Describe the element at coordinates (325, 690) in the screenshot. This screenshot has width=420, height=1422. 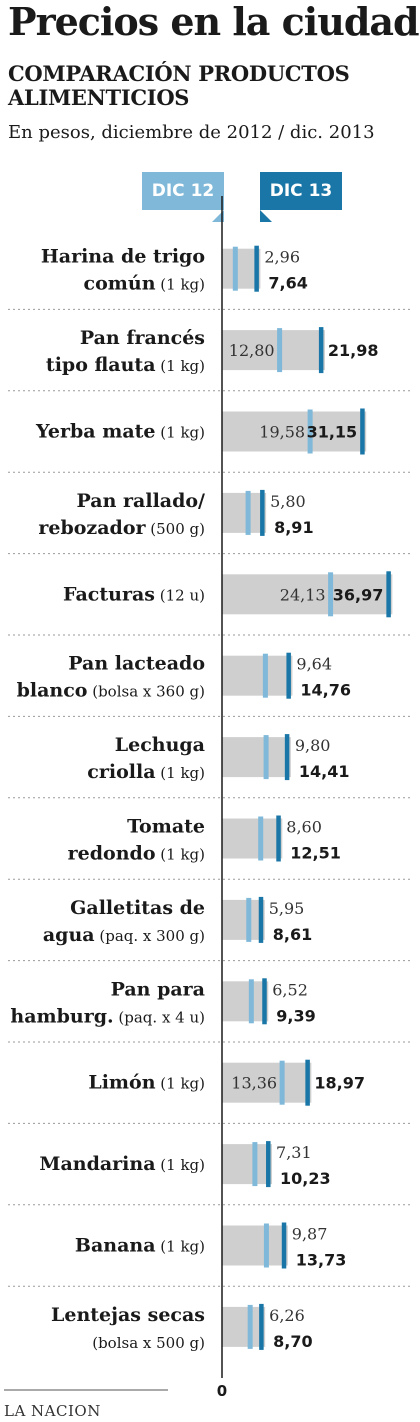
I see `label-dic13: 14,76` at that location.